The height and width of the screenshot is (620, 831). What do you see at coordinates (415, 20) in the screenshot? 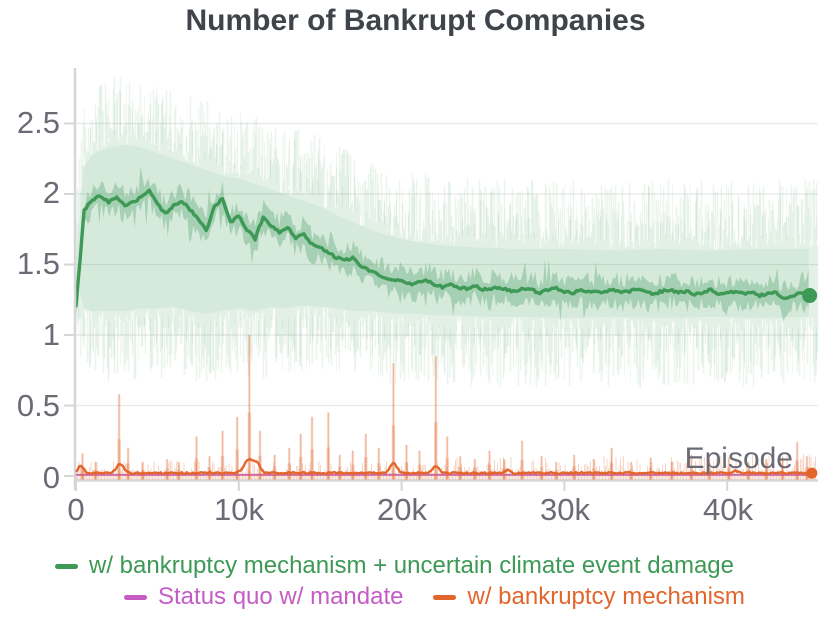
I see `chart-title: Number of Bankrupt Companies` at bounding box center [415, 20].